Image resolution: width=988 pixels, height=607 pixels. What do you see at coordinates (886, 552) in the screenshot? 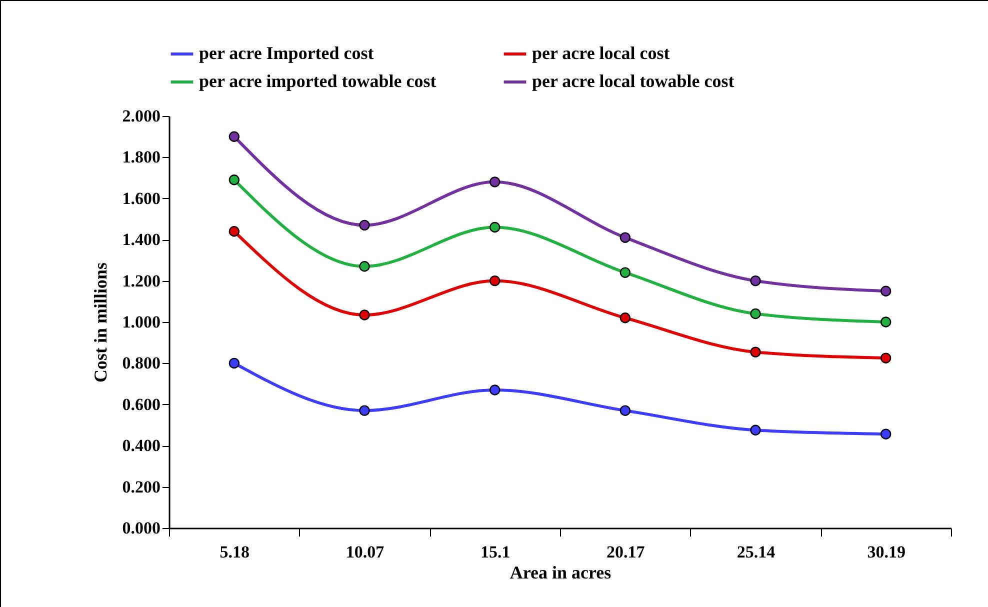
I see `x-tick-label: 30.19` at bounding box center [886, 552].